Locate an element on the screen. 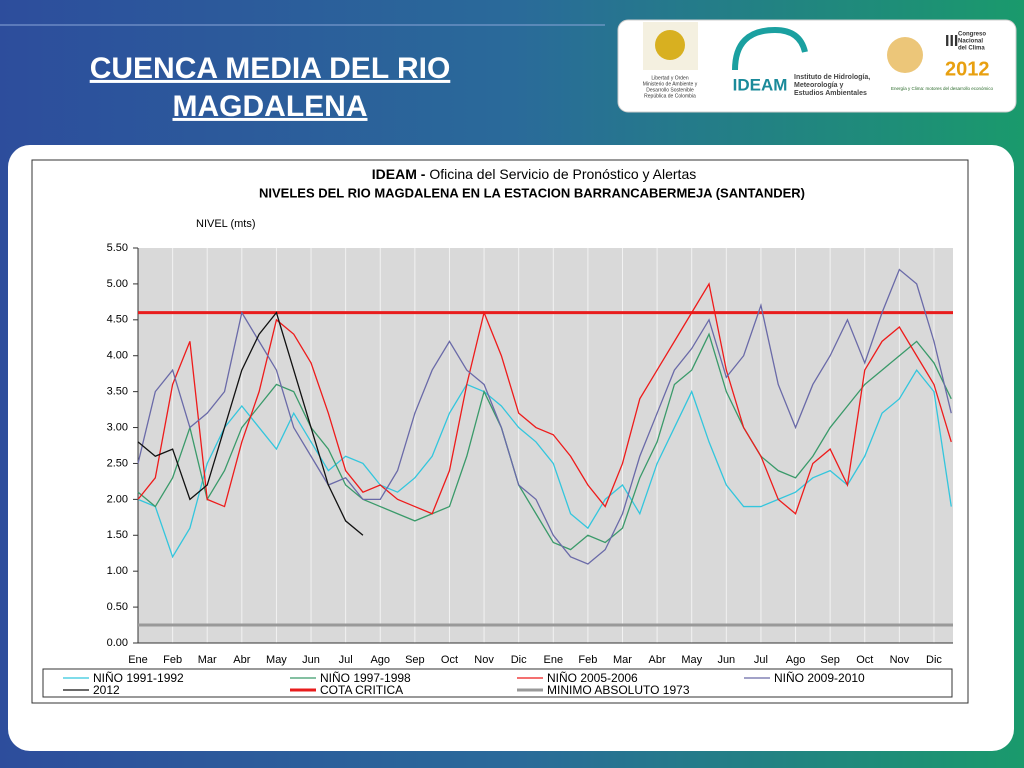  y-tick-label: 0.00 is located at coordinates (117, 643).